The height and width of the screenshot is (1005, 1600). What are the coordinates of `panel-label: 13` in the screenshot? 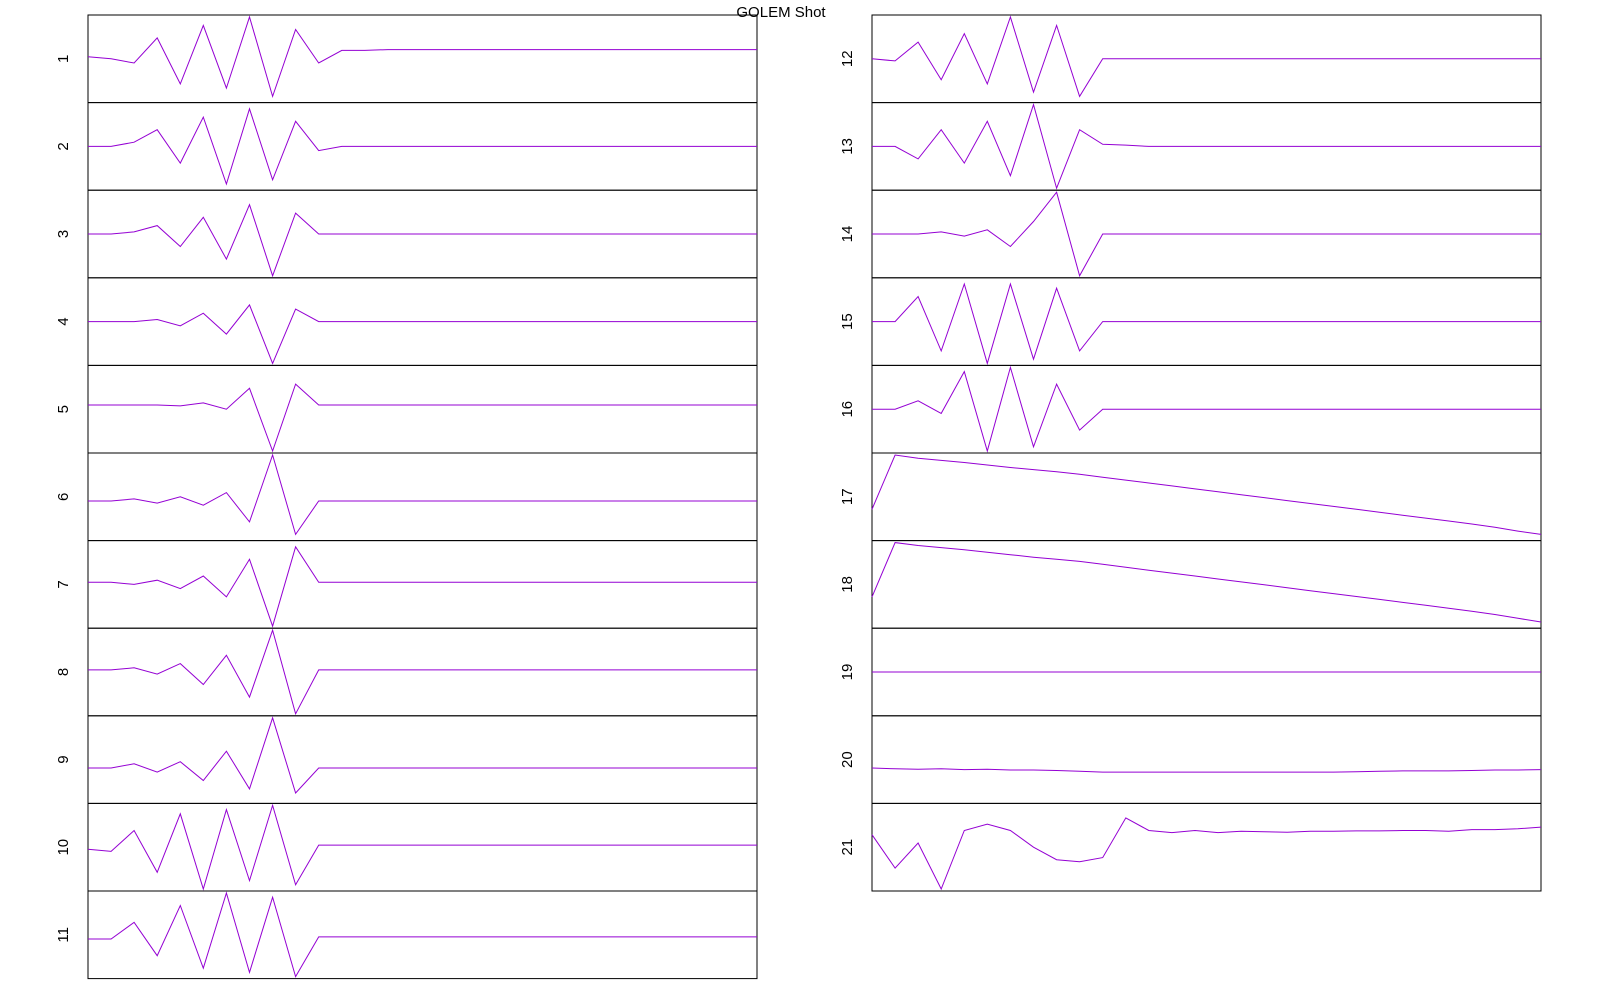 It's located at (847, 146).